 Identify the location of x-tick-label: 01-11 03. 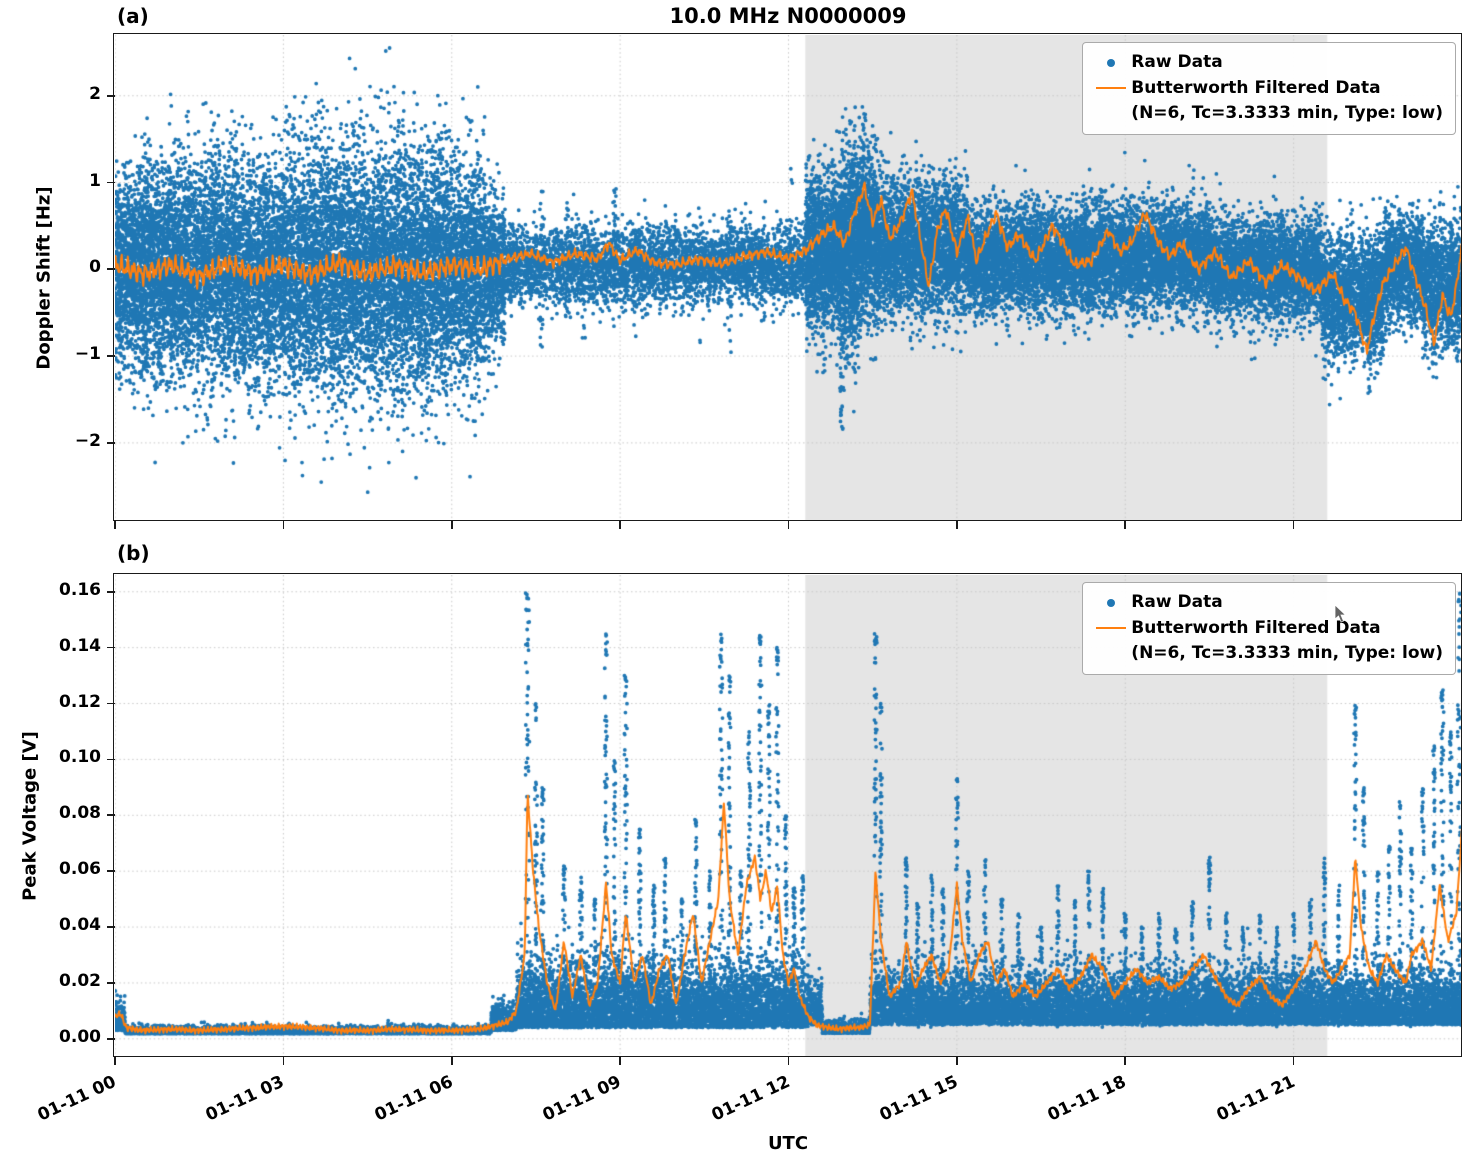
(245, 1098).